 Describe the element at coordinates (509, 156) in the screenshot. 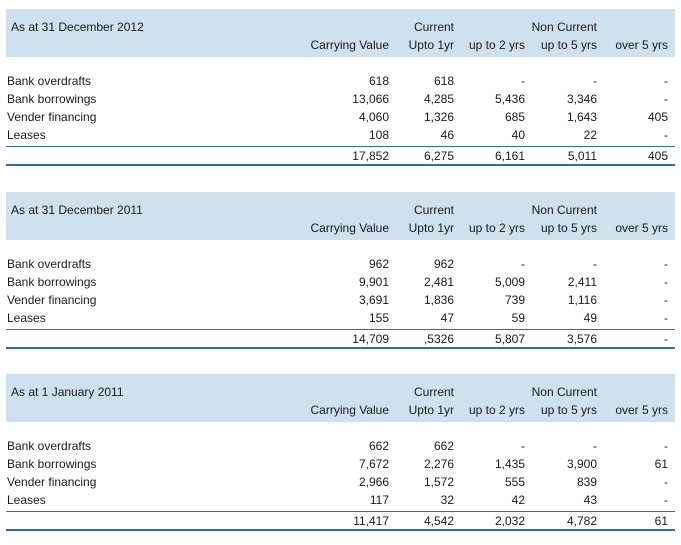

I see `total-up-to-2: 6,161` at that location.